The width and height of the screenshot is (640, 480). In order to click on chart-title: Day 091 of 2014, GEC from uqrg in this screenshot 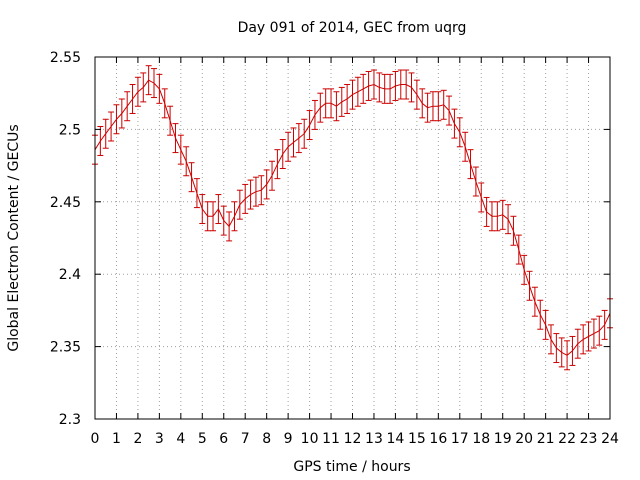, I will do `click(352, 28)`.